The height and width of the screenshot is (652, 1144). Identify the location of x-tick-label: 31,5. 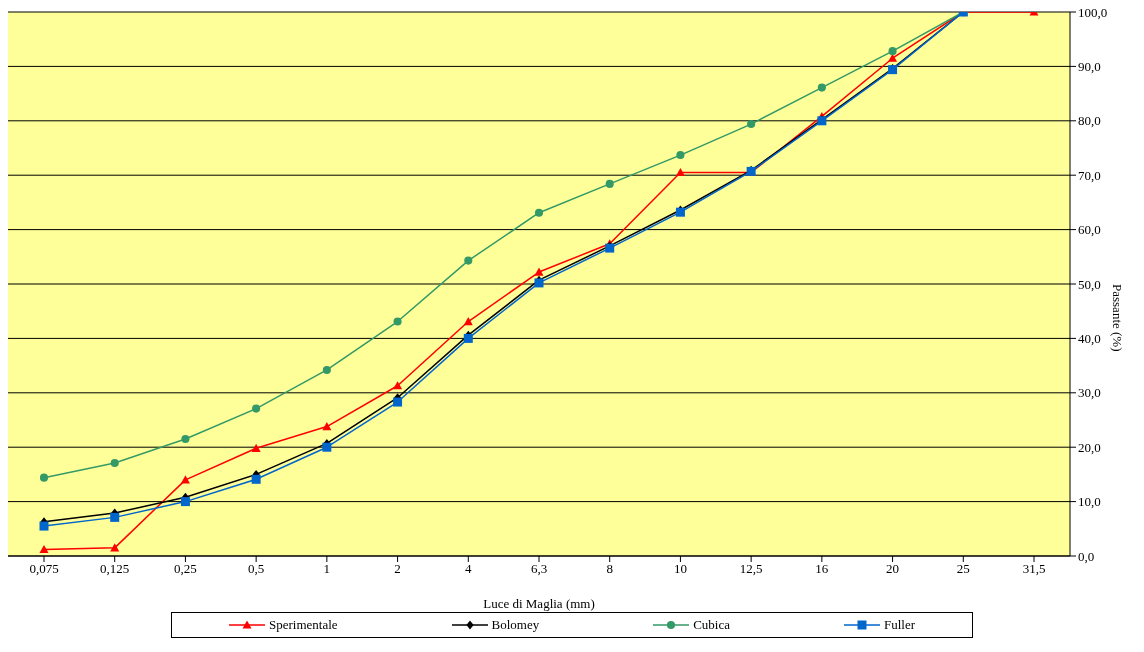
(1034, 569).